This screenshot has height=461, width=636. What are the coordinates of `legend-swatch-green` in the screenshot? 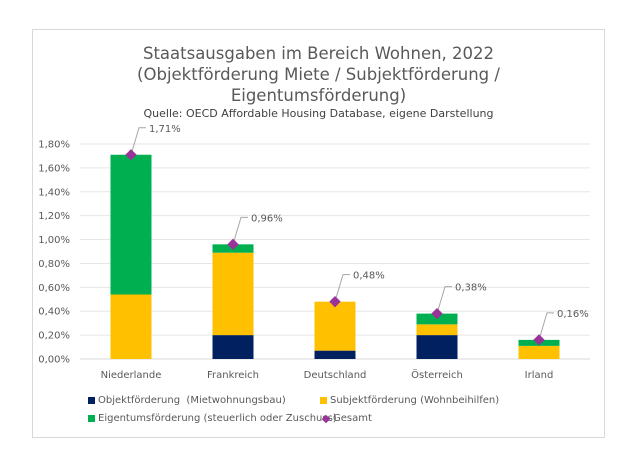 It's located at (91, 418).